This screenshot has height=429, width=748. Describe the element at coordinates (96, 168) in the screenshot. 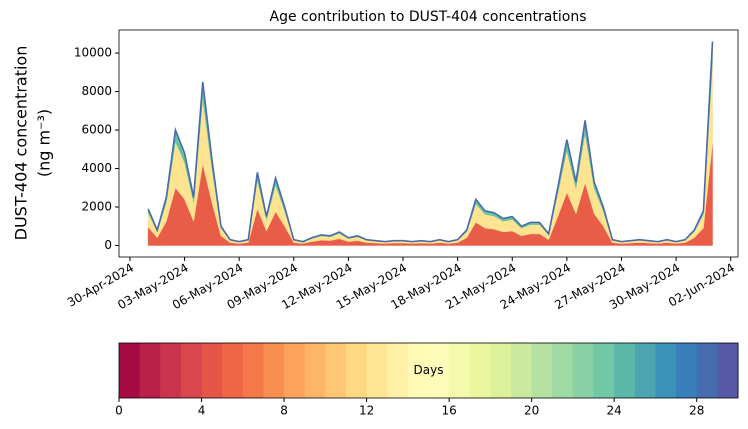

I see `y-tick-label: 4000` at that location.